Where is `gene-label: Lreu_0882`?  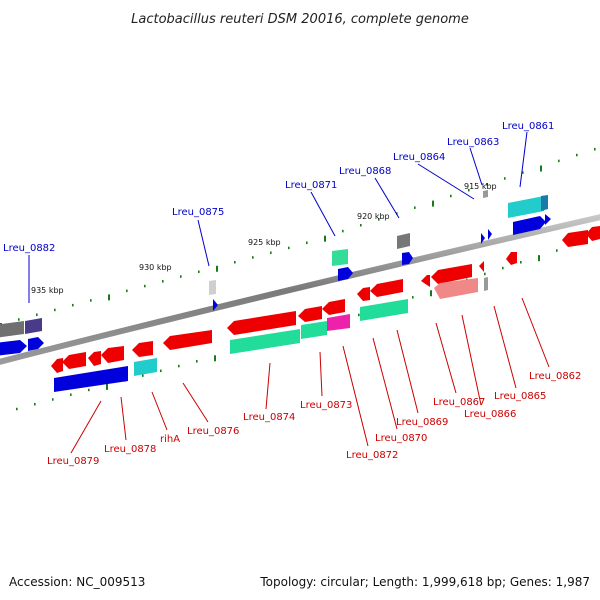
gene-label: Lreu_0882 is located at coordinates (29, 248).